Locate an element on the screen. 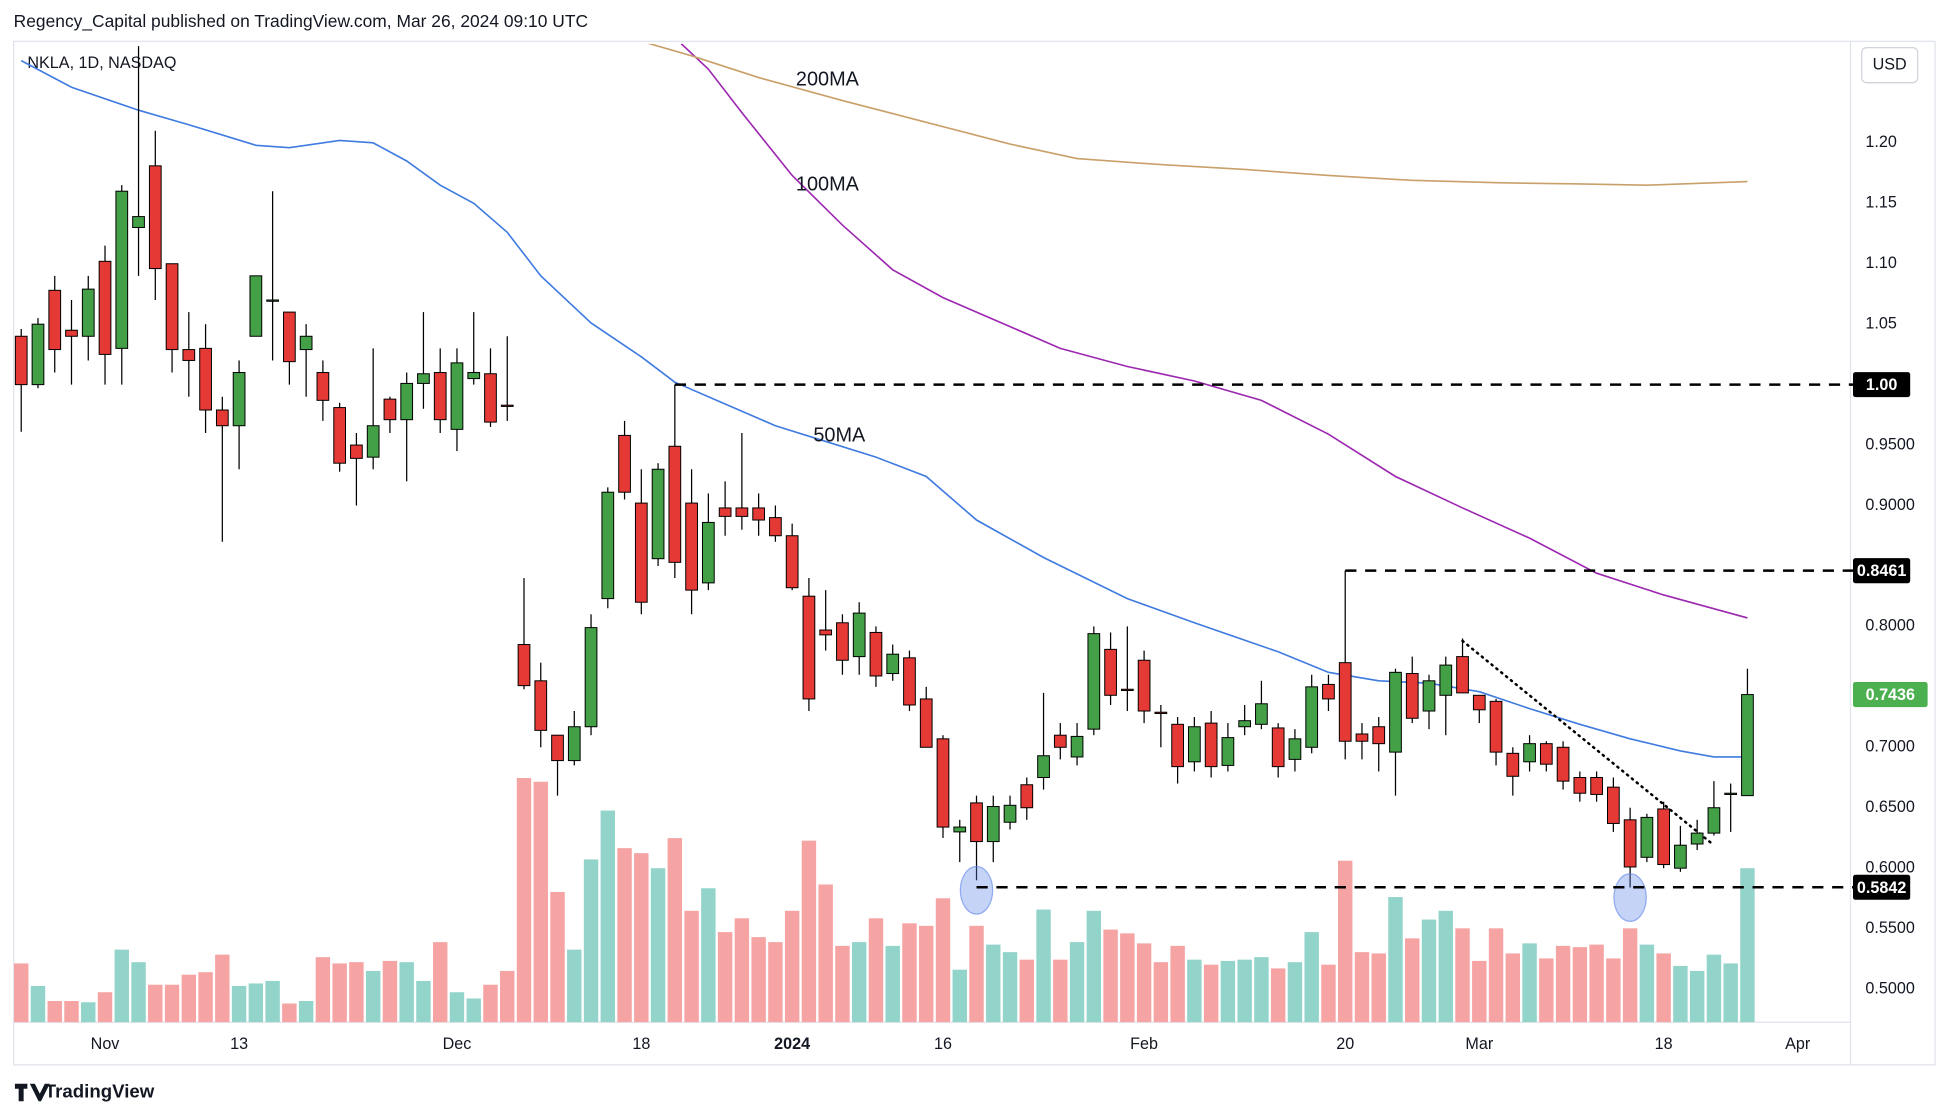 The height and width of the screenshot is (1110, 1950). currency: USD is located at coordinates (1890, 64).